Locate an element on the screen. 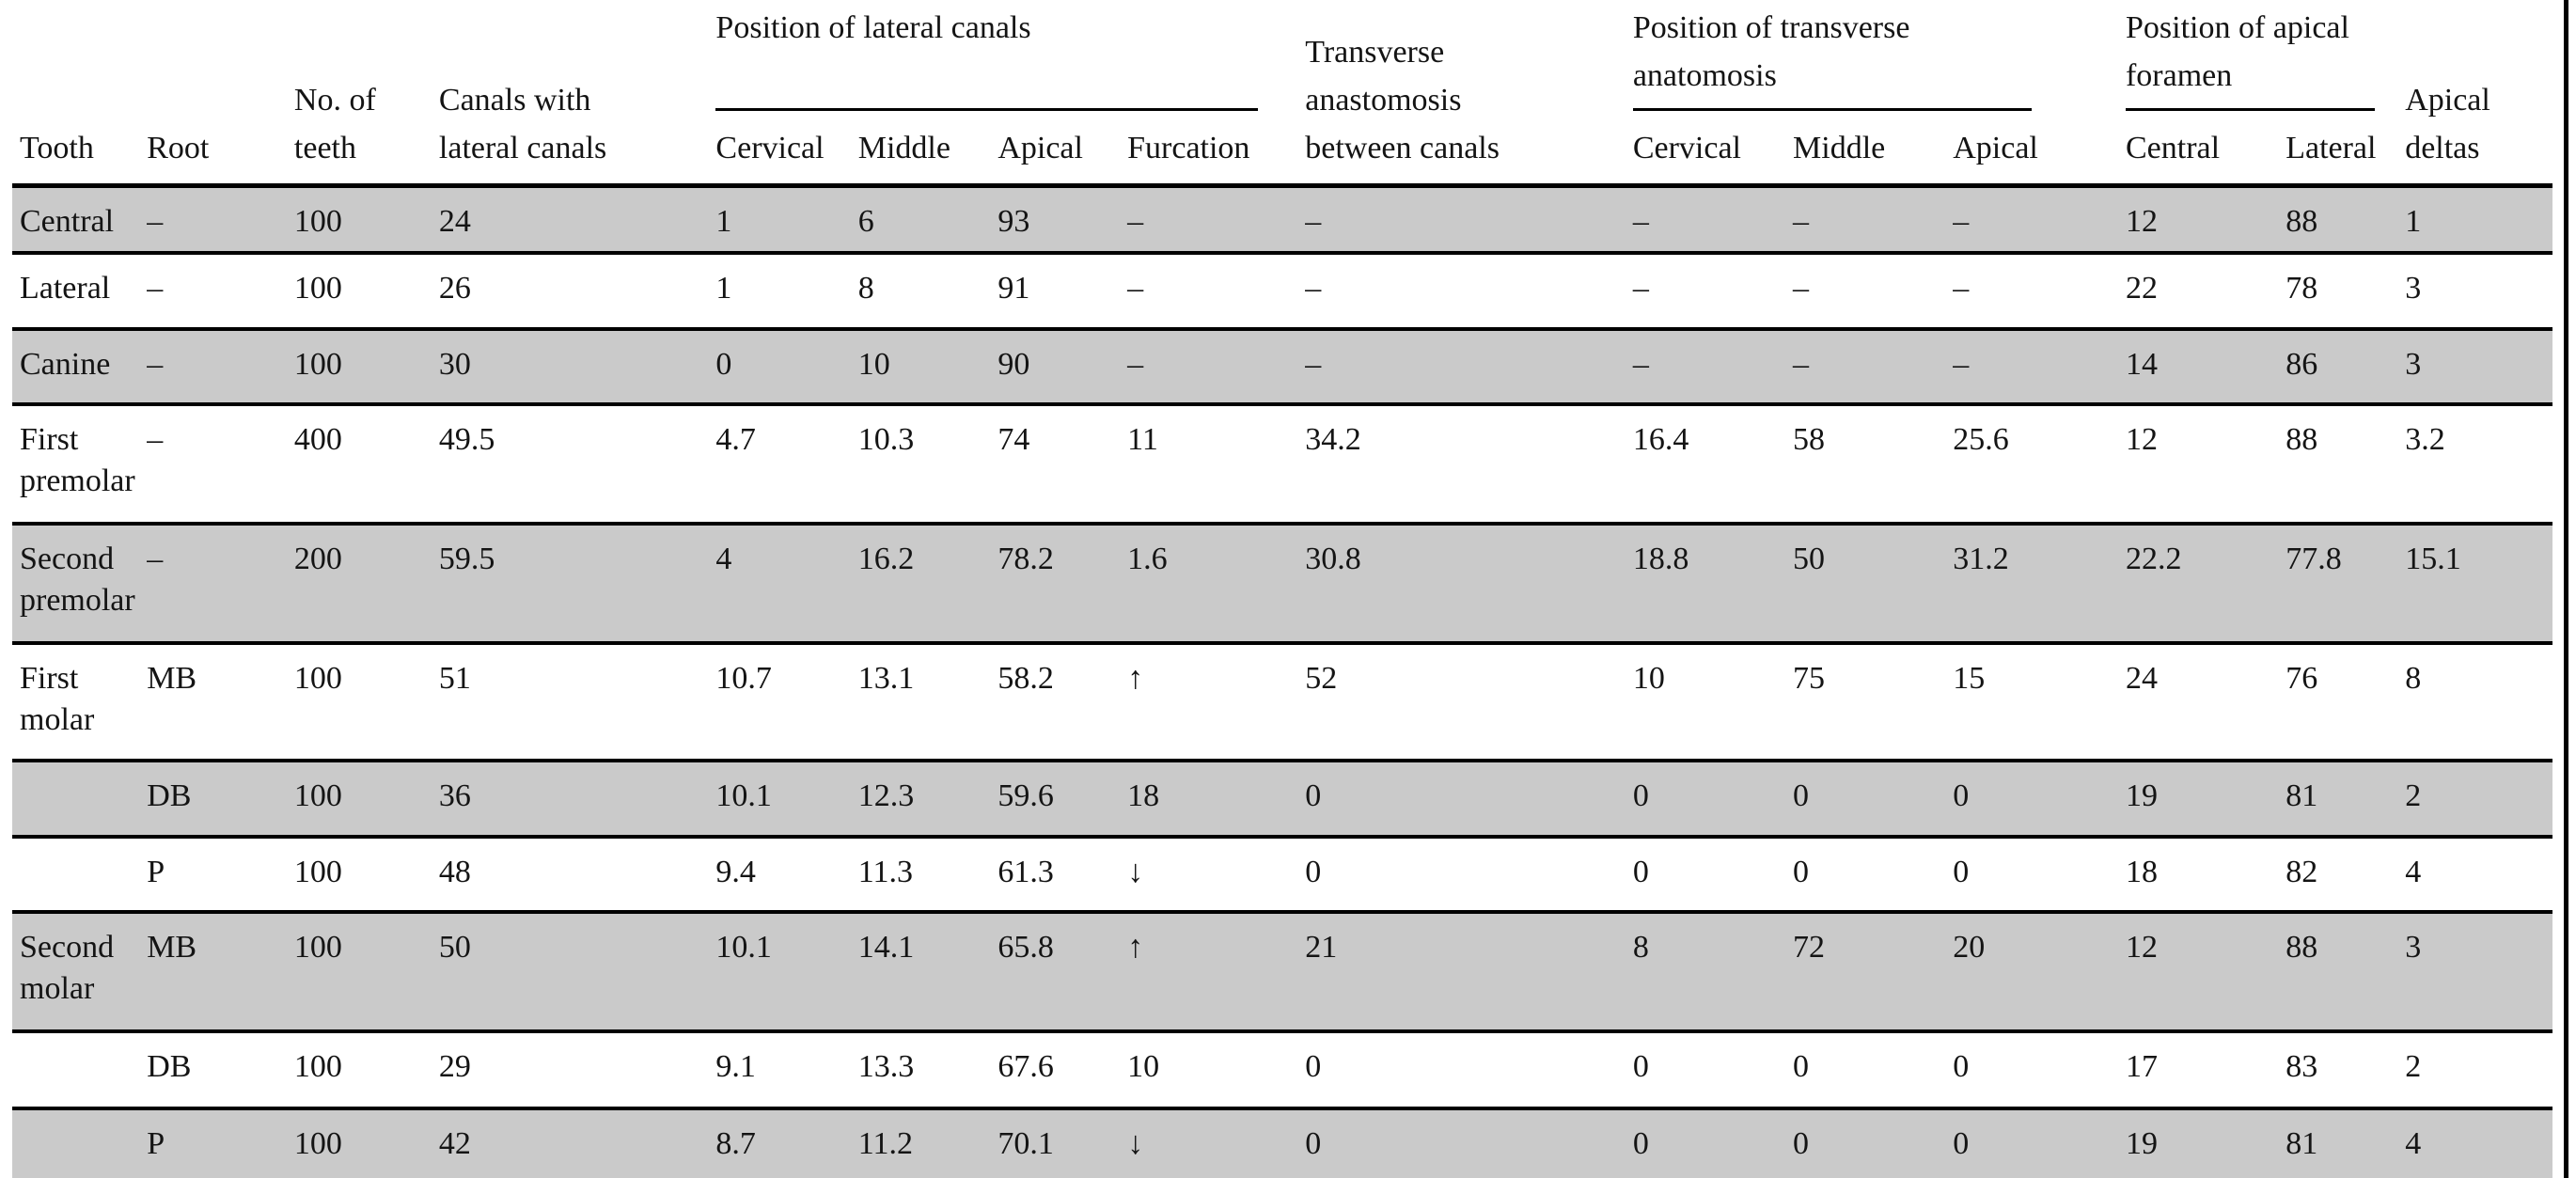  cell-r4-c7: 1.6 is located at coordinates (1217, 581).